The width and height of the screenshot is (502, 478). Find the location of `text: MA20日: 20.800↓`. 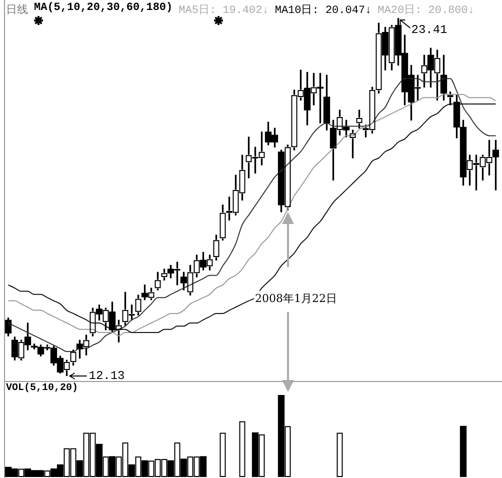

text: MA20日: 20.800↓ is located at coordinates (426, 10).